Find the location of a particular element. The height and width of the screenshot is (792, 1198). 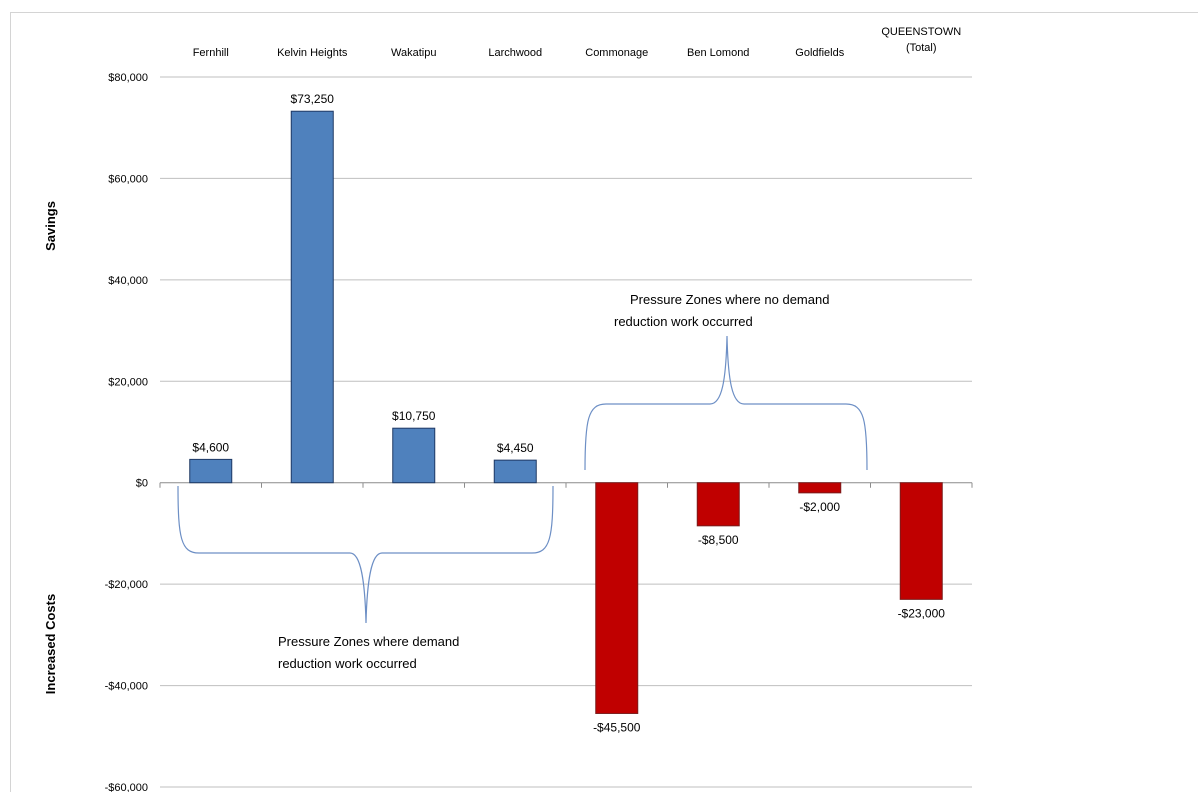

y-tick-label: $0 is located at coordinates (142, 484).